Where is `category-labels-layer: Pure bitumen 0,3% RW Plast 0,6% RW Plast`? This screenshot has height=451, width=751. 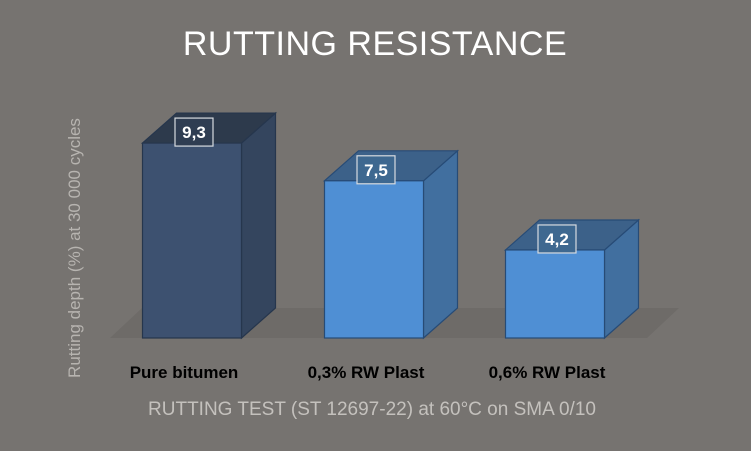
category-labels-layer: Pure bitumen 0,3% RW Plast 0,6% RW Plast is located at coordinates (368, 372).